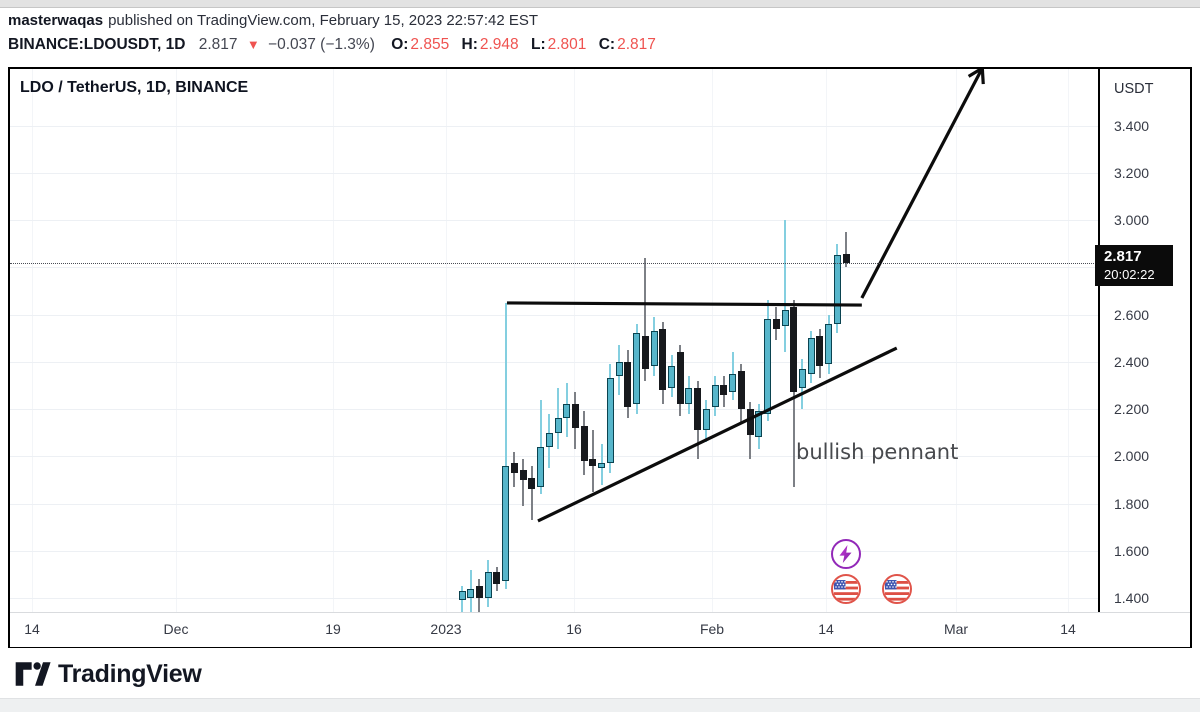  Describe the element at coordinates (600, 705) in the screenshot. I see `bottom-strip` at that location.